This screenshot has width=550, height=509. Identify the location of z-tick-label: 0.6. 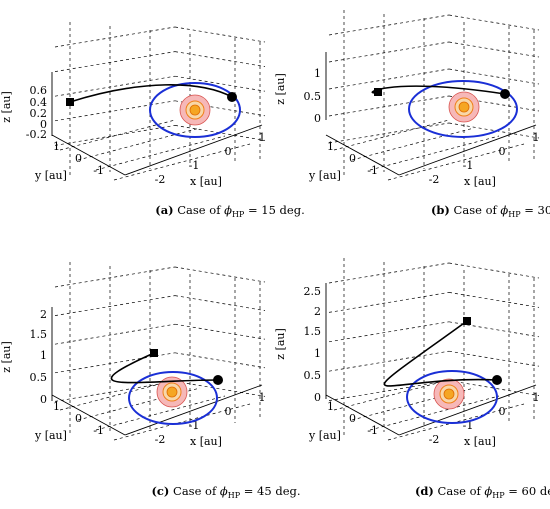
(39, 90).